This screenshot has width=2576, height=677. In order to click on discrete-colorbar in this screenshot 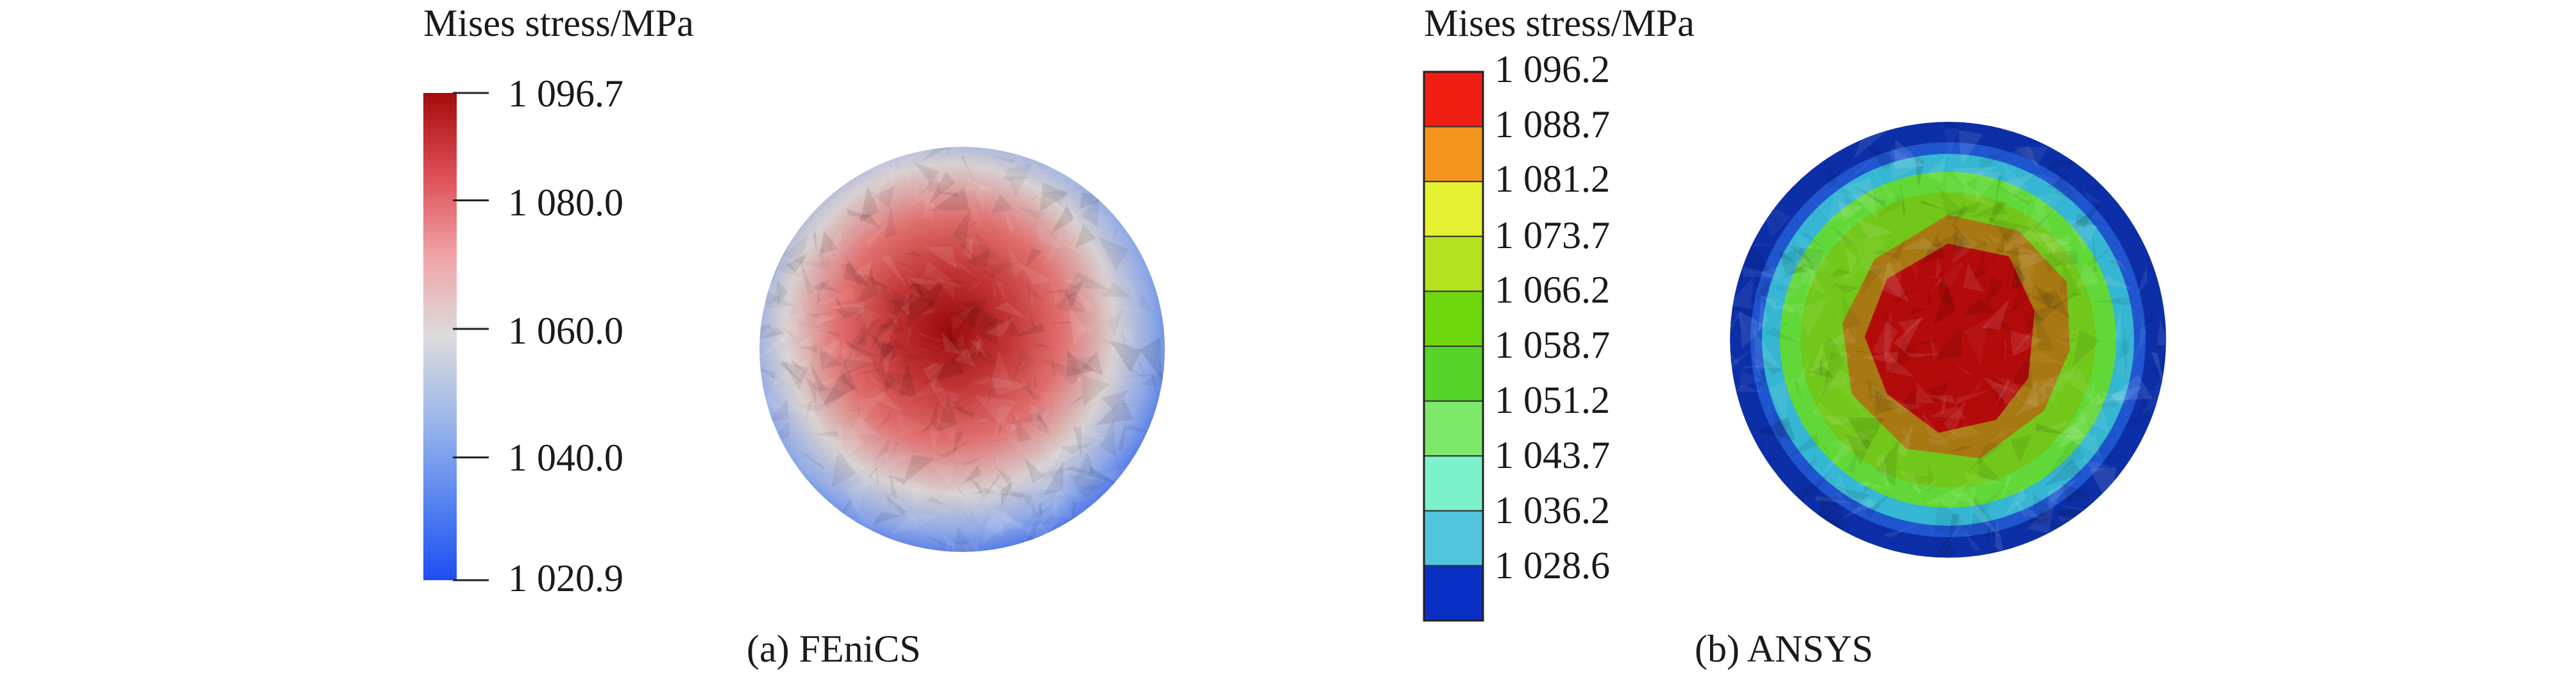, I will do `click(1453, 346)`.